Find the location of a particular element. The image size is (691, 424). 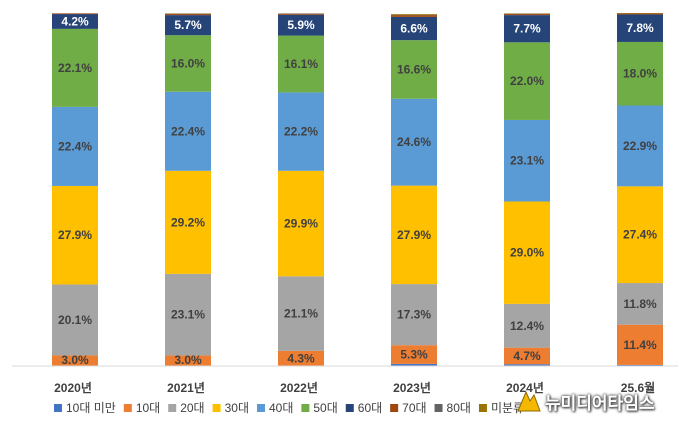

legend-label: 60대 is located at coordinates (370, 408).